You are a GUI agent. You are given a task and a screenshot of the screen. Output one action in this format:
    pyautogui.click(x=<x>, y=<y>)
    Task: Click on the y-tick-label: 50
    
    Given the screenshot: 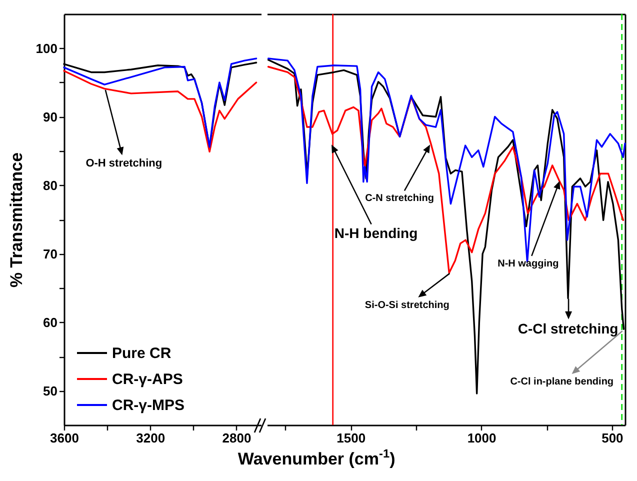 What is the action you would take?
    pyautogui.click(x=50, y=390)
    